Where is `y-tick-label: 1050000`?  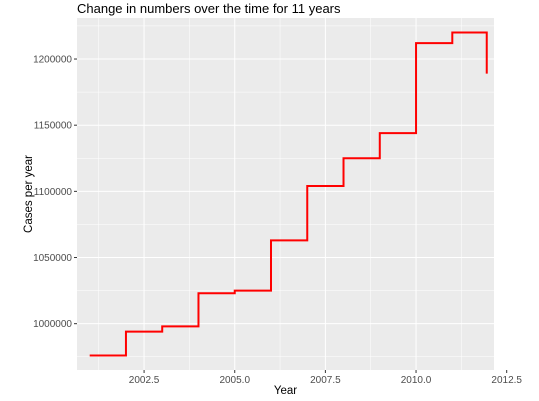
y-tick-label: 1050000 is located at coordinates (52, 258).